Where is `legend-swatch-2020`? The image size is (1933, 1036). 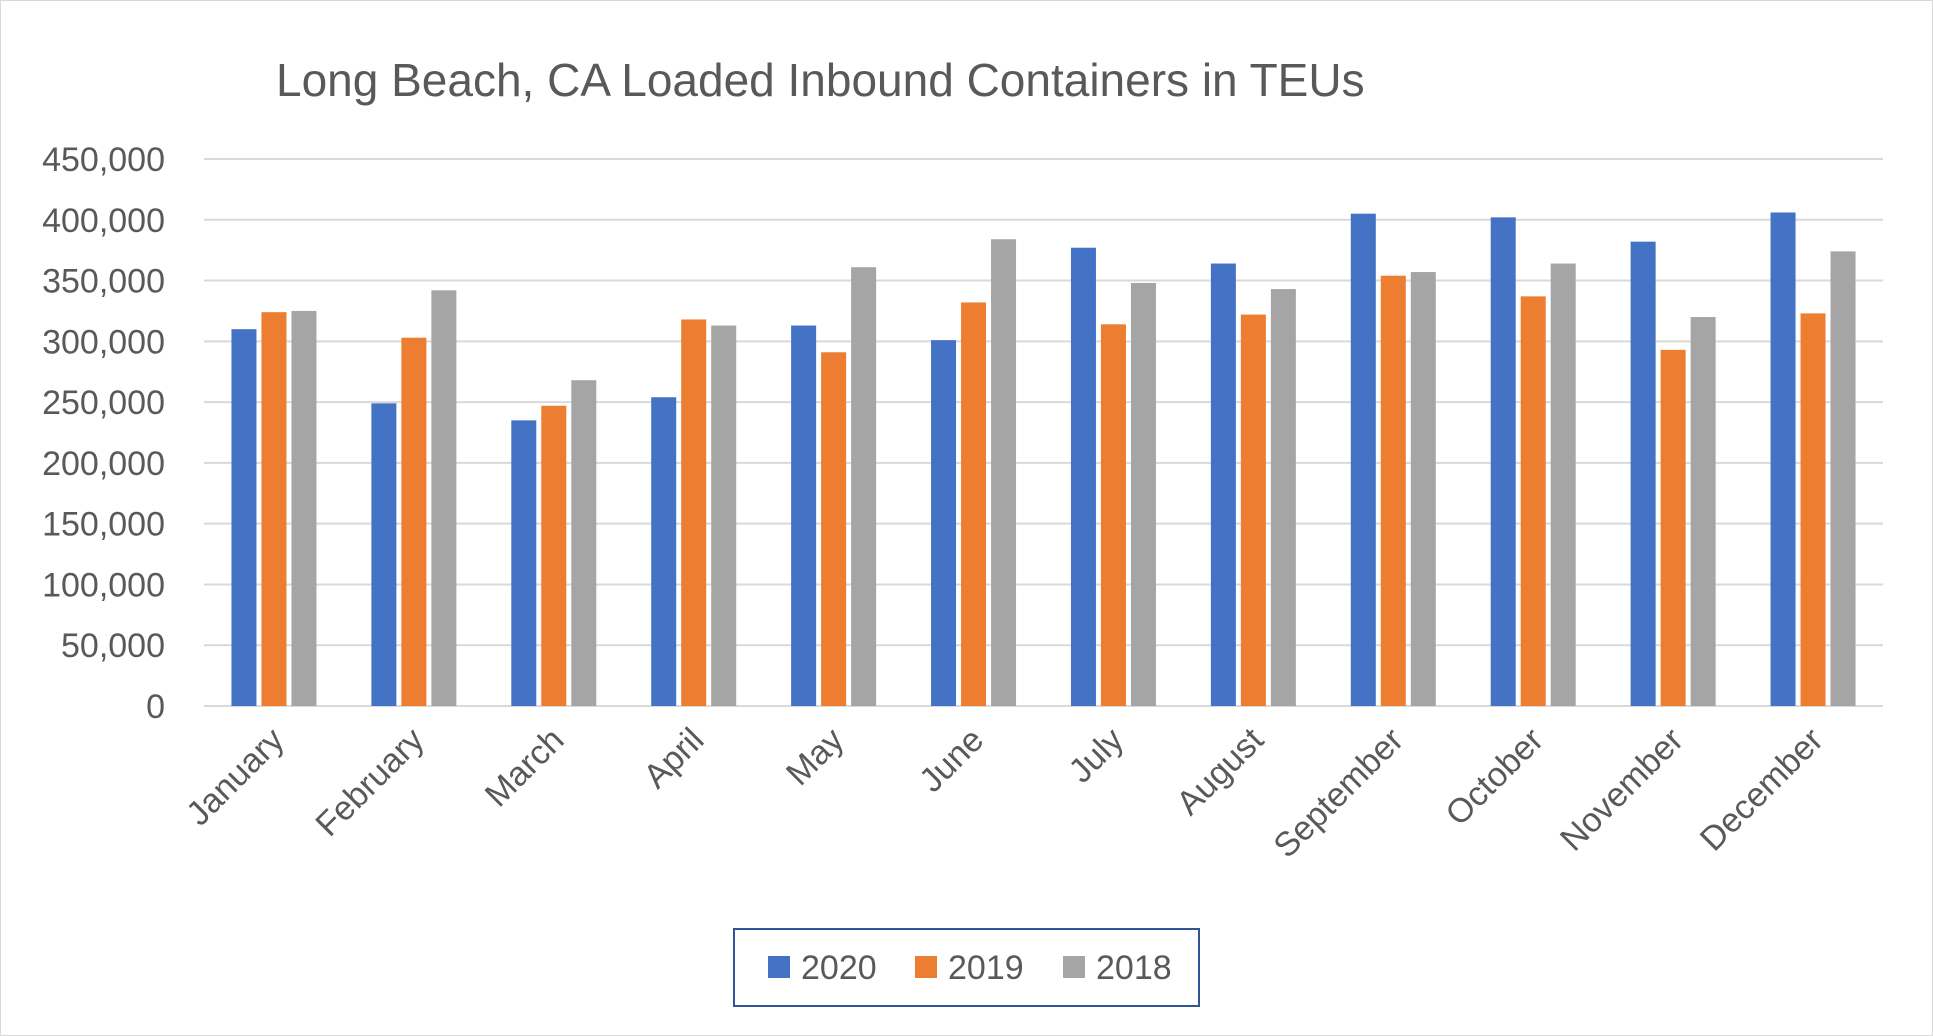
legend-swatch-2020 is located at coordinates (779, 967).